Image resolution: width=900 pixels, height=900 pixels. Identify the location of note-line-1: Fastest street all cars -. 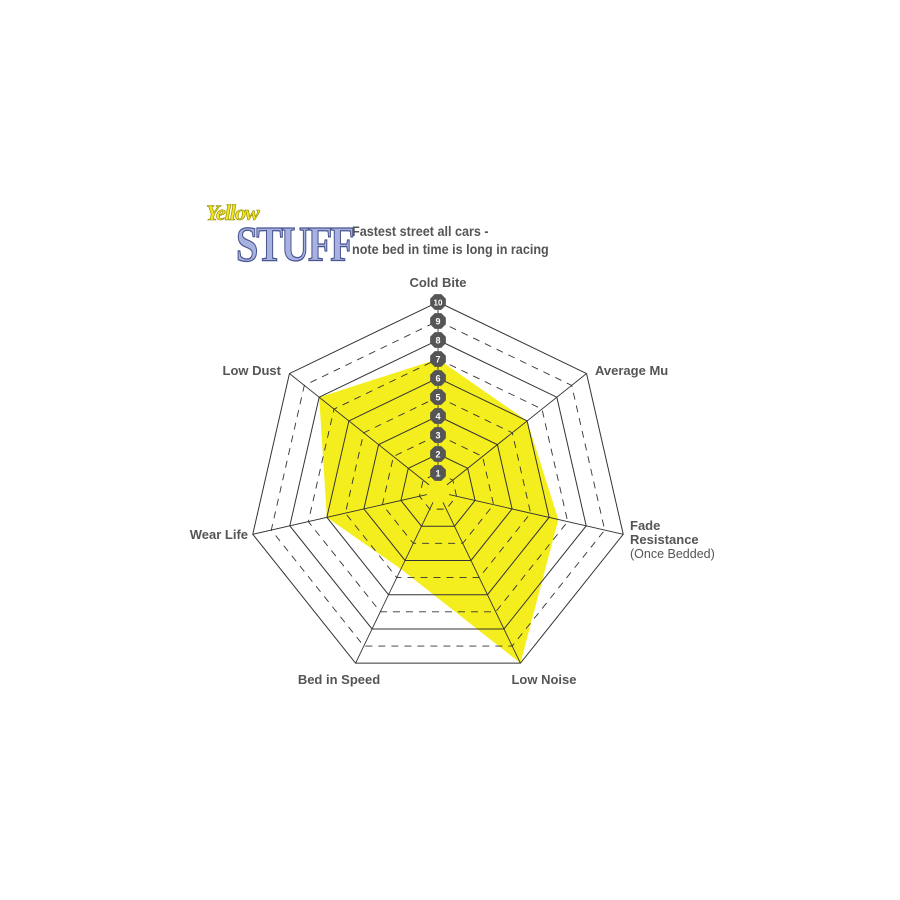
(420, 231).